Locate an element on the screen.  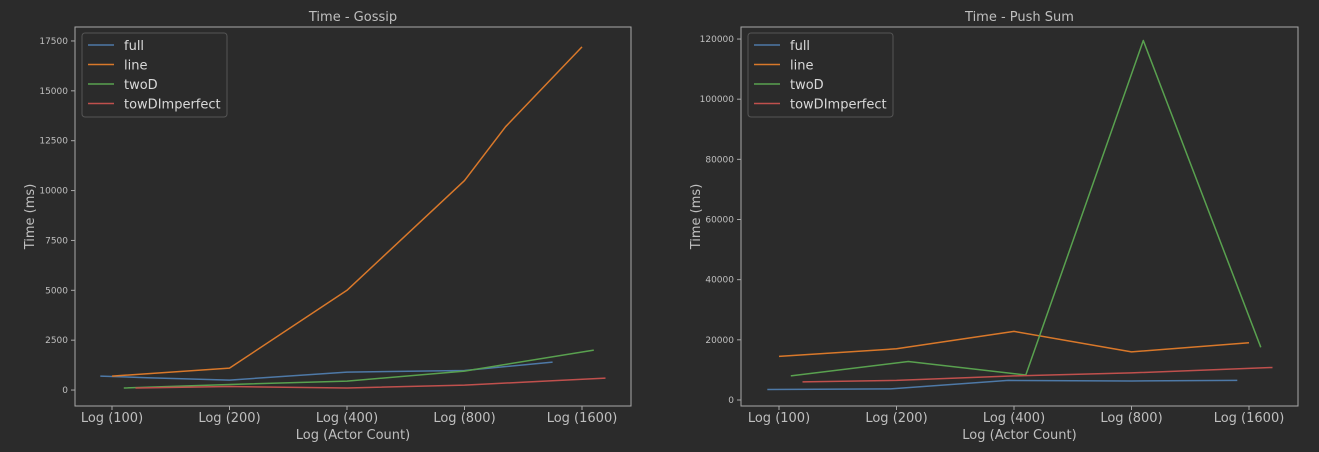
y-tick-label: 5000 is located at coordinates (56, 291).